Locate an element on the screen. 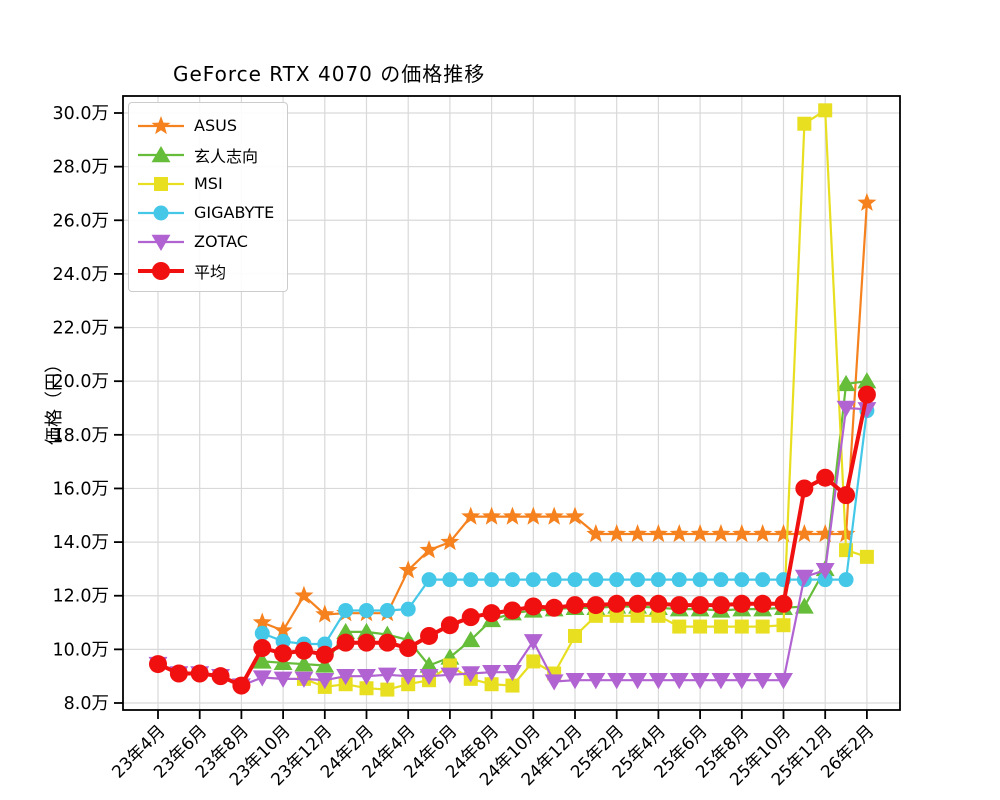 The width and height of the screenshot is (1000, 800). y-tick-label: 12.0万 is located at coordinates (81, 597).